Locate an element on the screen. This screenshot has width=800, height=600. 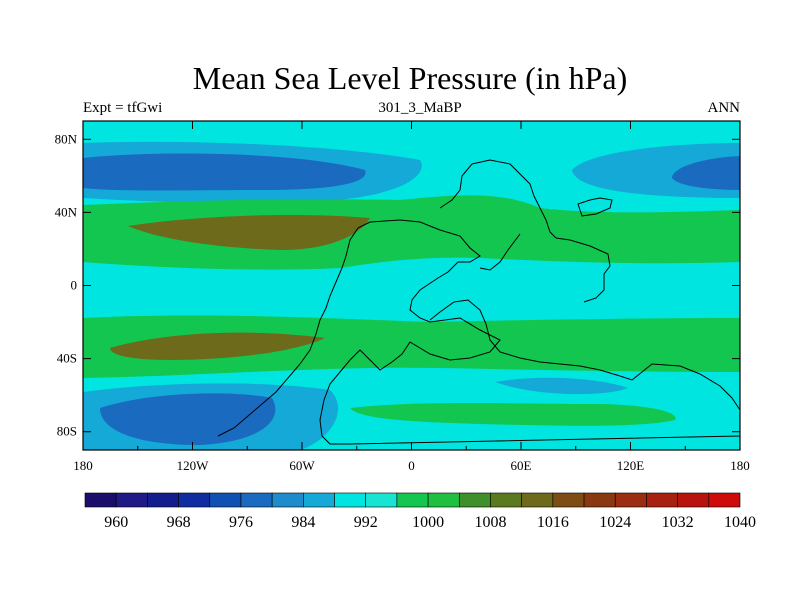
colorbar-label: 968 is located at coordinates (179, 522).